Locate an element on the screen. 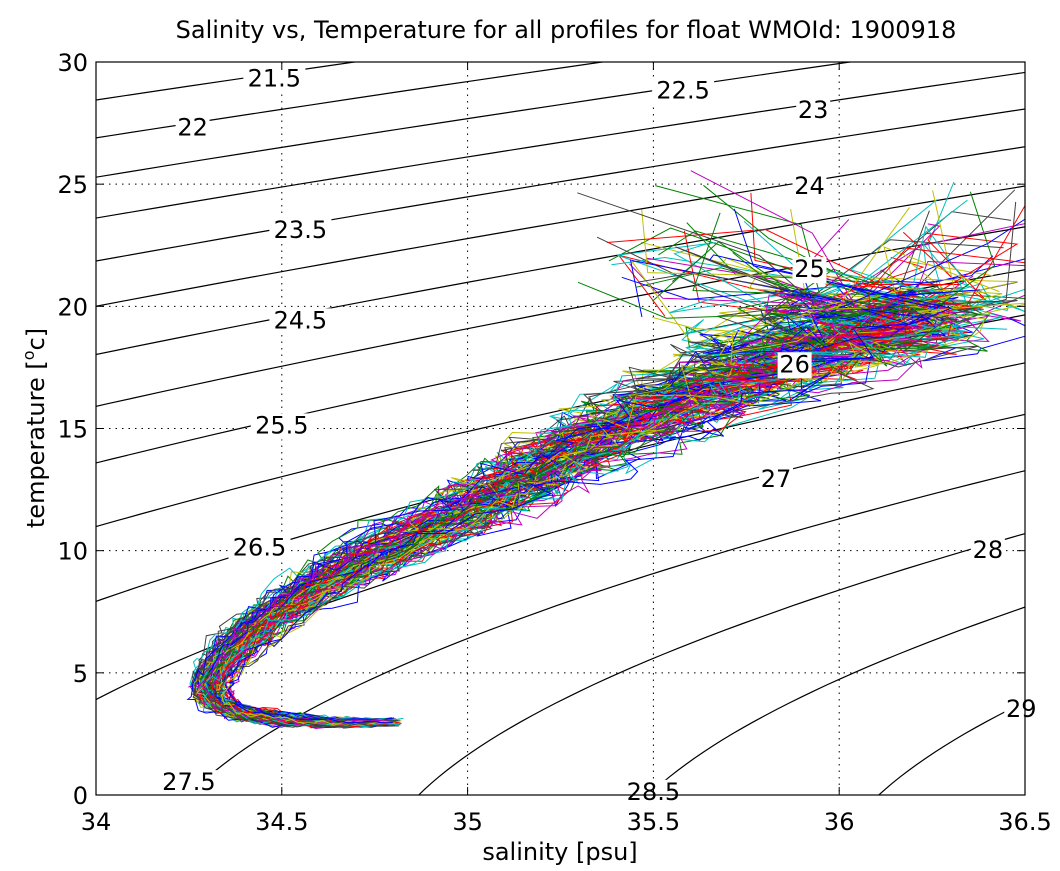 The width and height of the screenshot is (1060, 871). contour-label: 27.5 is located at coordinates (188, 782).